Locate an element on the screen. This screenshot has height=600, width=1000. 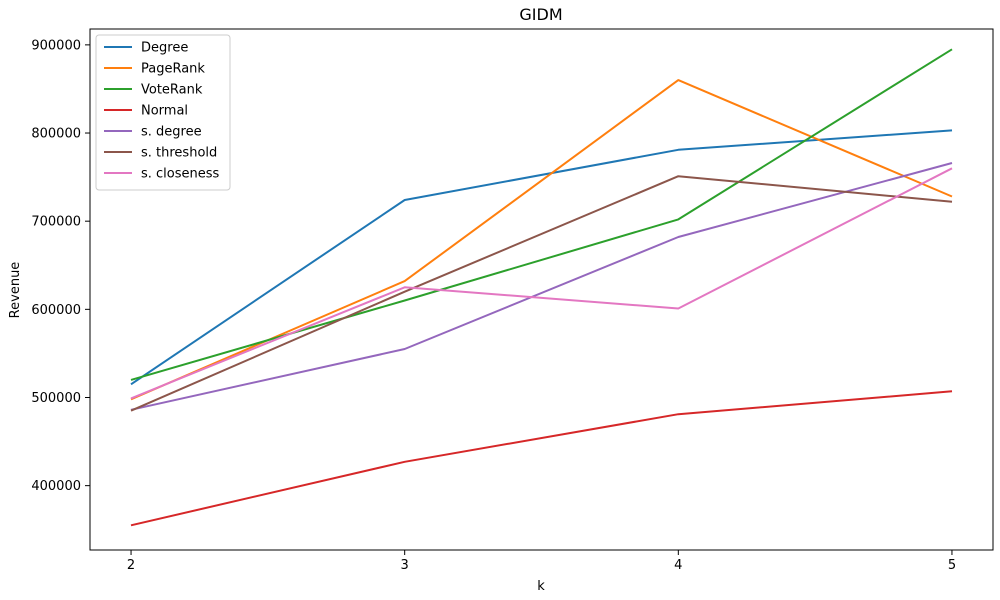
y-axis-label: Revenue is located at coordinates (15, 290).